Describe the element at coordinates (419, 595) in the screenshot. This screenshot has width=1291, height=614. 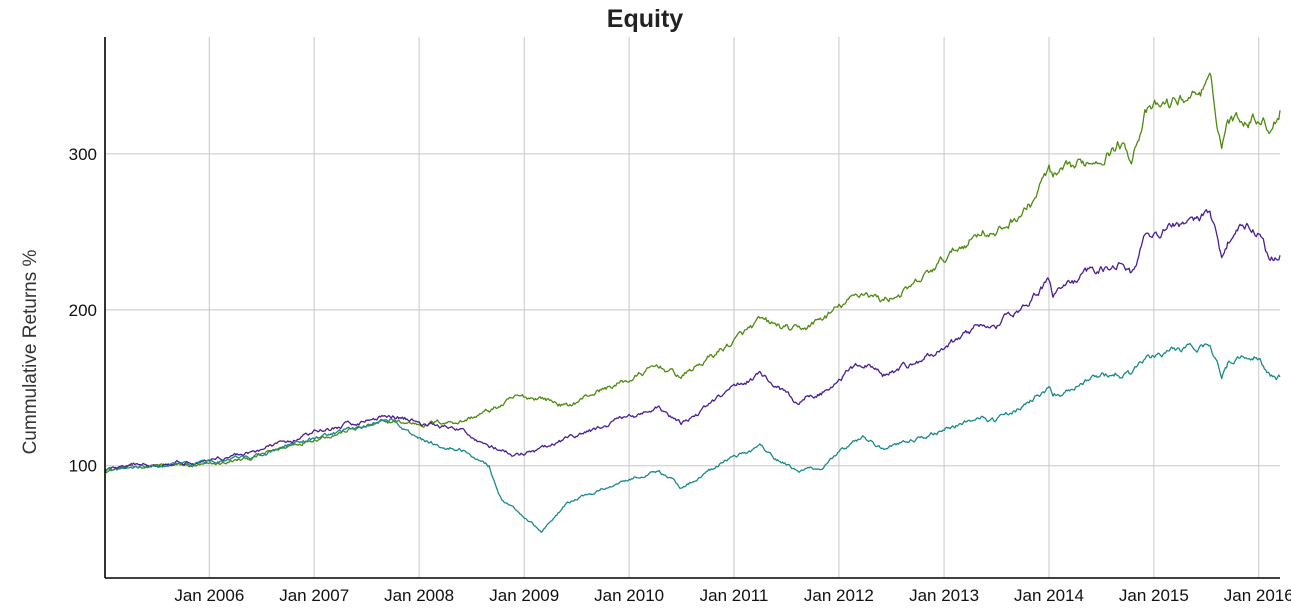
I see `x-tick-label: Jan 2008` at that location.